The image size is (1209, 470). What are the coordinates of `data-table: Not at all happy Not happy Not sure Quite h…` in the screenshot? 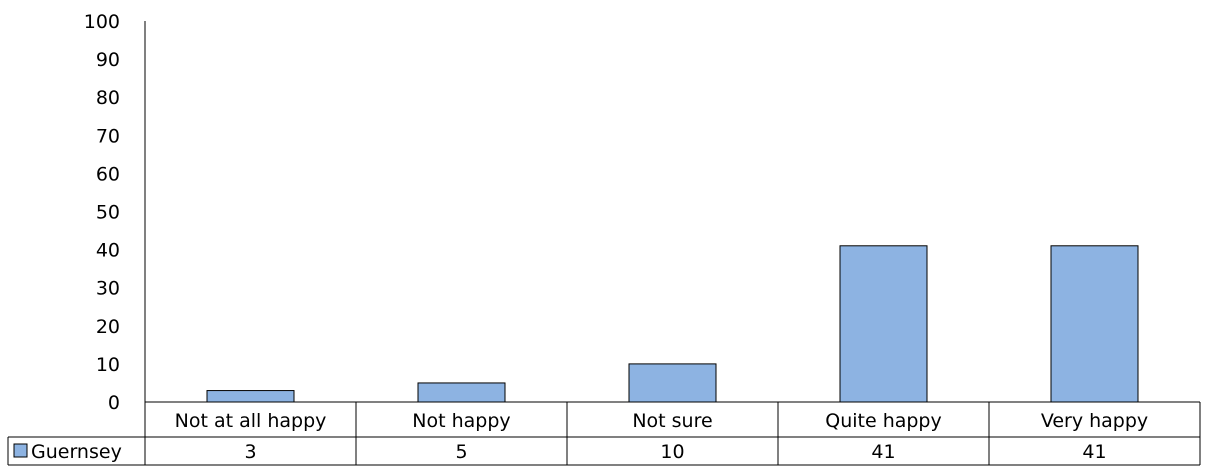 It's located at (604, 433).